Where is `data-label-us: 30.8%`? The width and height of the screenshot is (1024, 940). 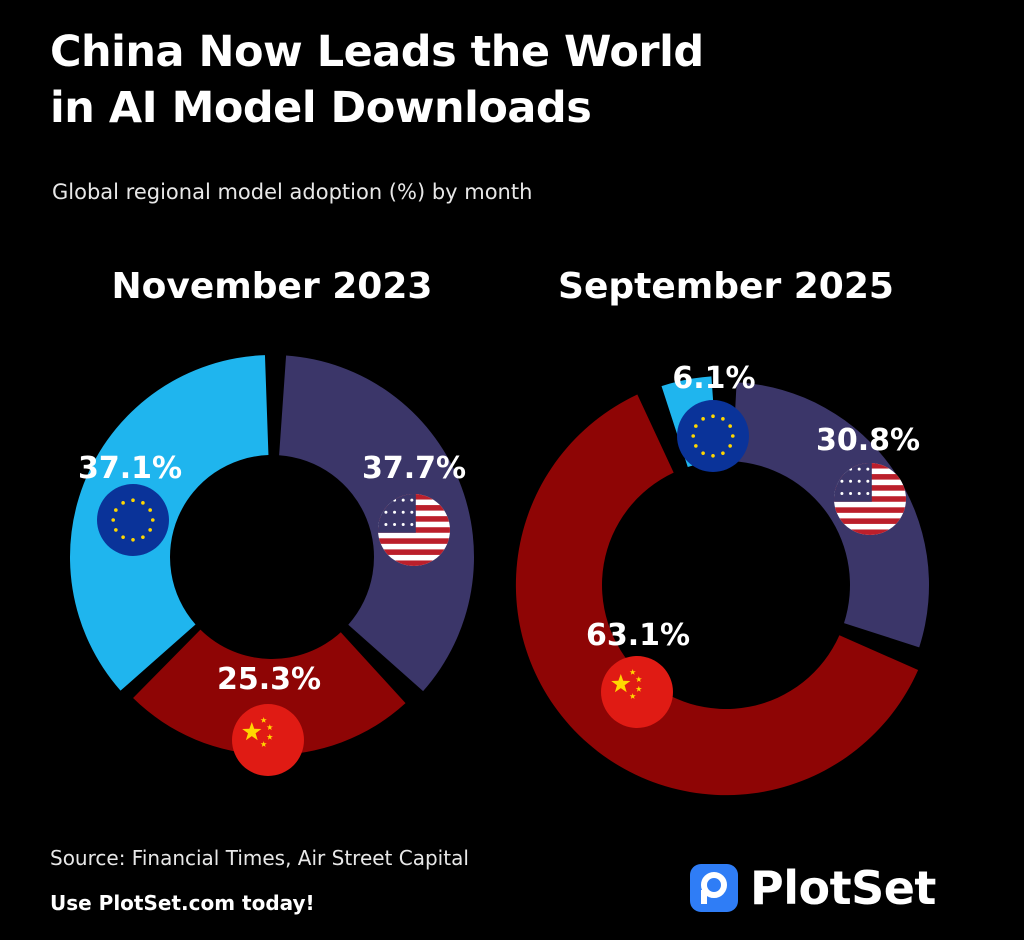
data-label-us: 30.8% is located at coordinates (868, 440).